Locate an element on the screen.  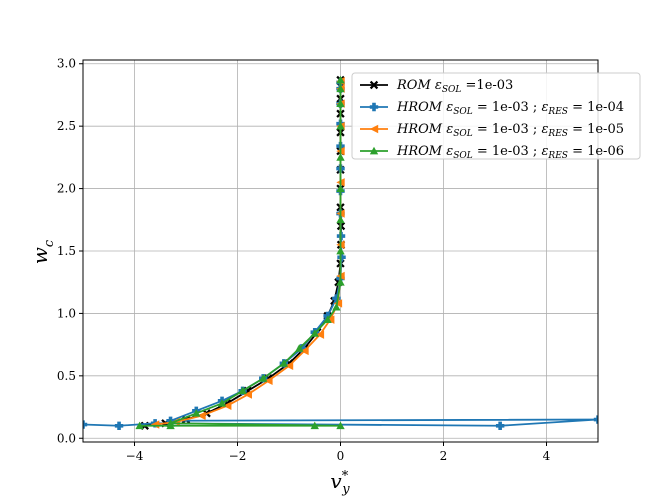
y-tick-label: 1.5 is located at coordinates (66, 251).